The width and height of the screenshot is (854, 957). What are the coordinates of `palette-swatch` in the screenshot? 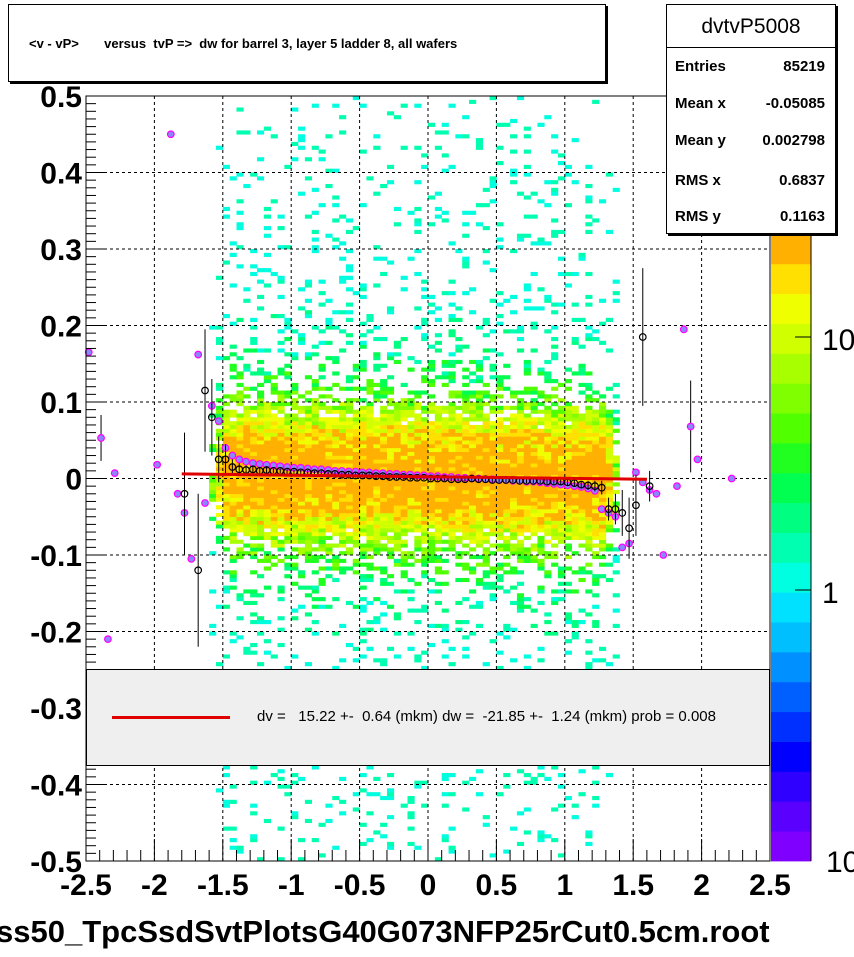 It's located at (791, 697).